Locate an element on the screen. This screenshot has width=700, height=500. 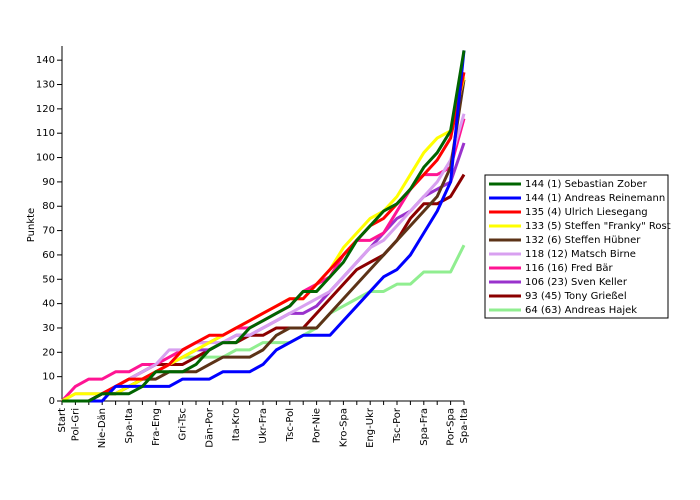
x-tick-label: Kro-Spa is located at coordinates (343, 427).